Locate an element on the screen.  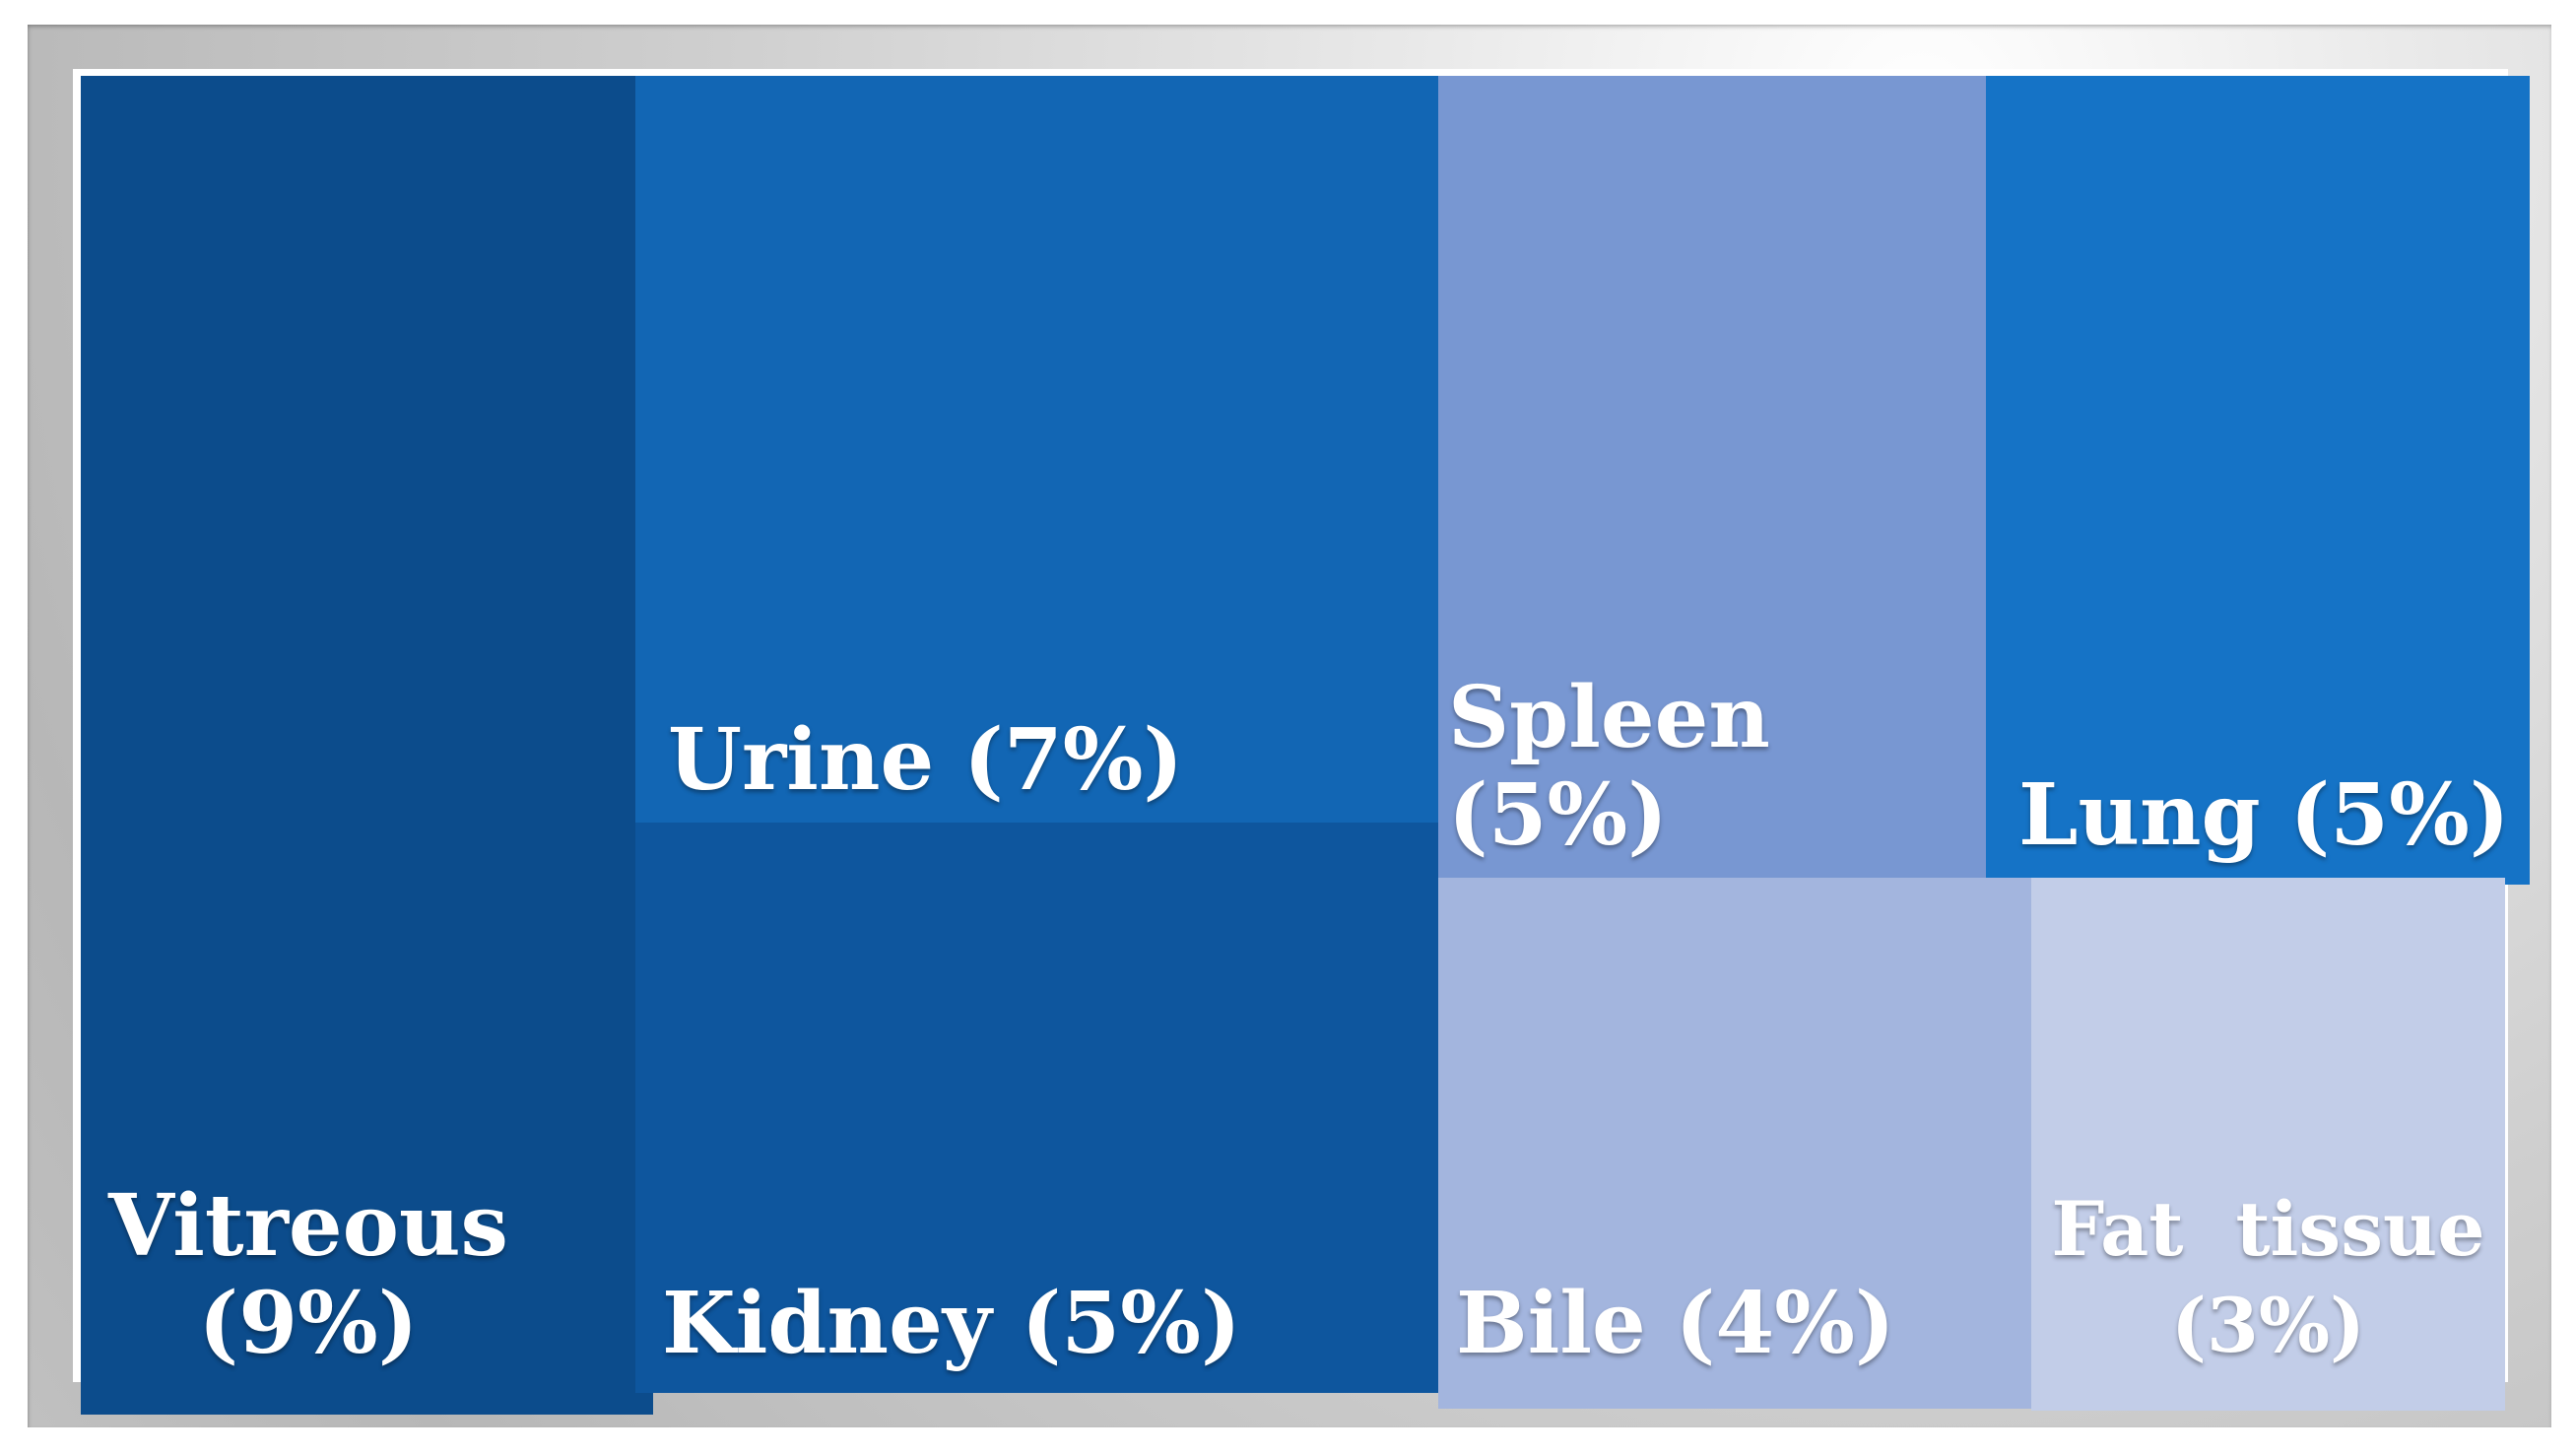
treemap-tile-lung: Lung (5%) is located at coordinates (2258, 480).